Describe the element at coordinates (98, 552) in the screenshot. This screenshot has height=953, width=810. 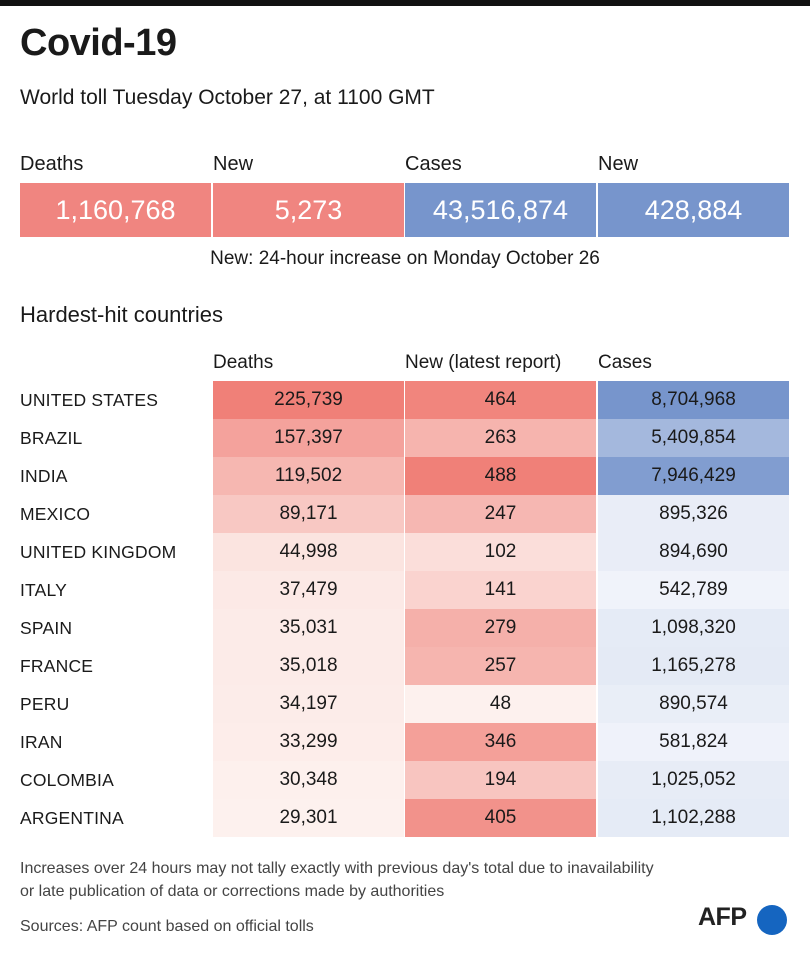
I see `country-label: UNITED KINGDOM` at that location.